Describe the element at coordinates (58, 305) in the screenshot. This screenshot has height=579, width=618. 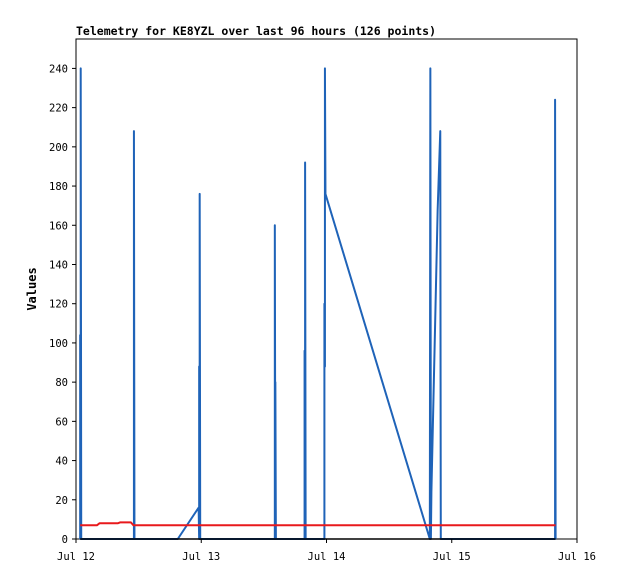
I see `y-tick-label: 120` at that location.